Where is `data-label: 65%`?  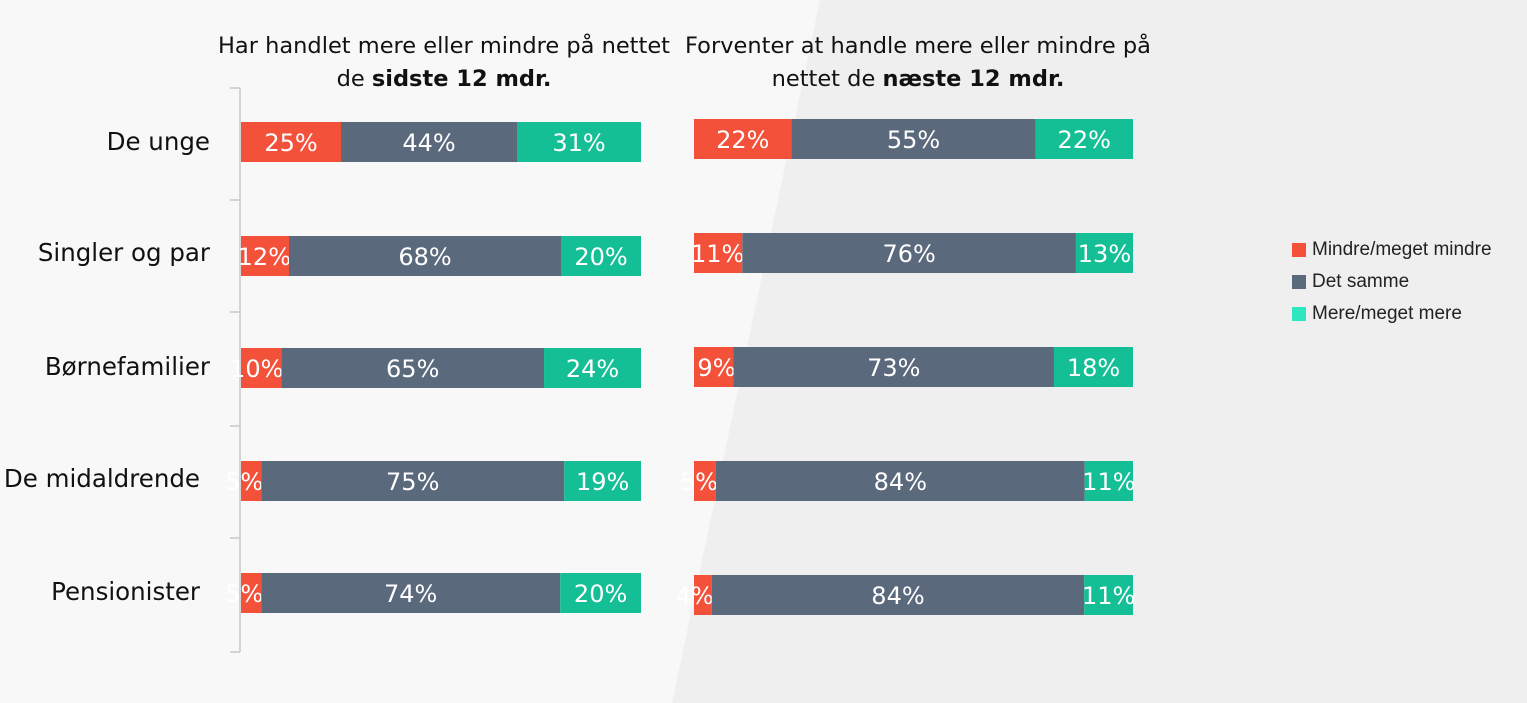
data-label: 65% is located at coordinates (412, 369).